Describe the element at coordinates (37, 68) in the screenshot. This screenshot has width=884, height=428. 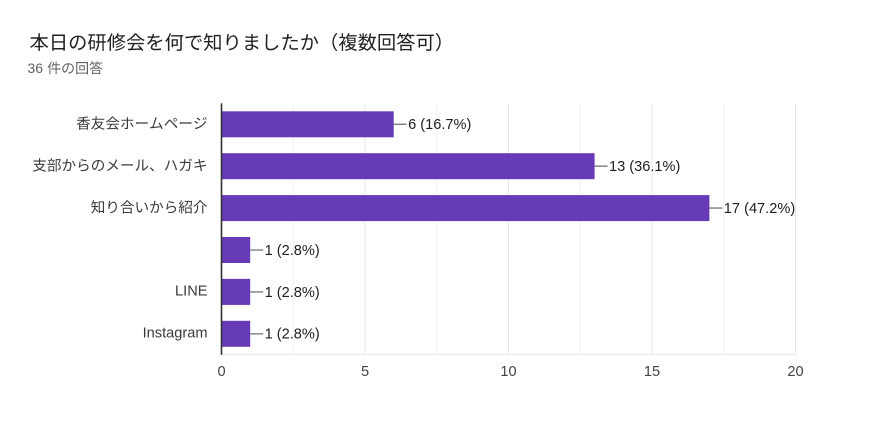
I see `svg-text: 36` at that location.